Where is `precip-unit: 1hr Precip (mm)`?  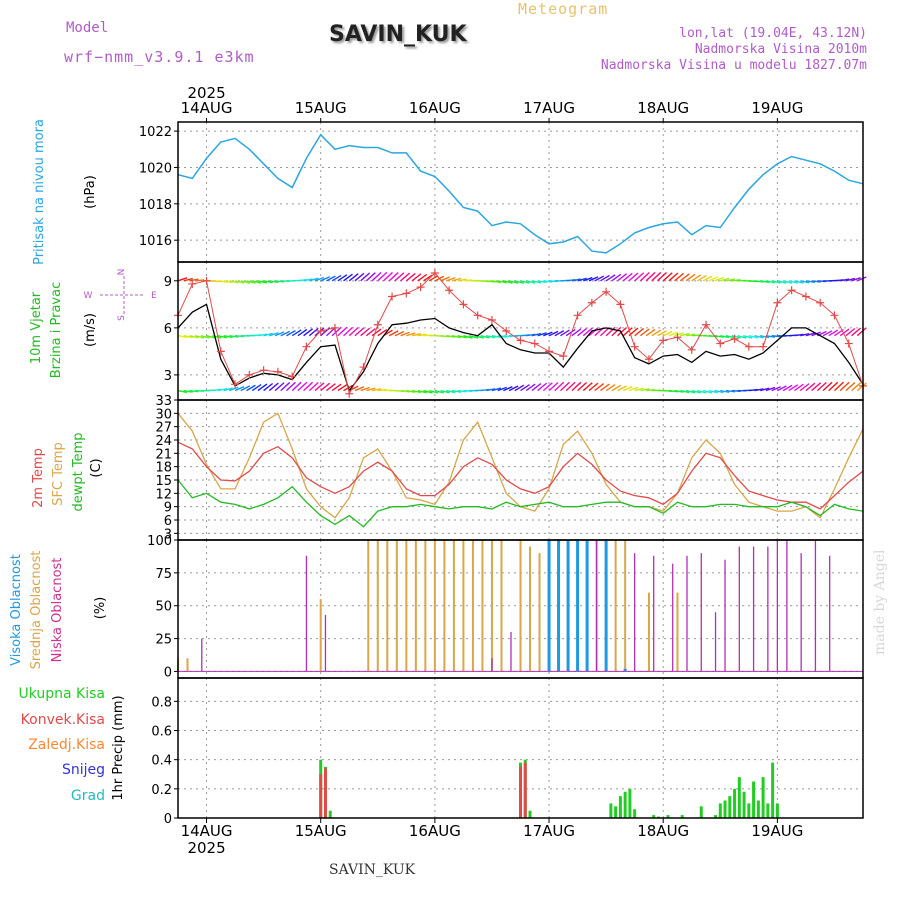 precip-unit: 1hr Precip (mm) is located at coordinates (118, 747).